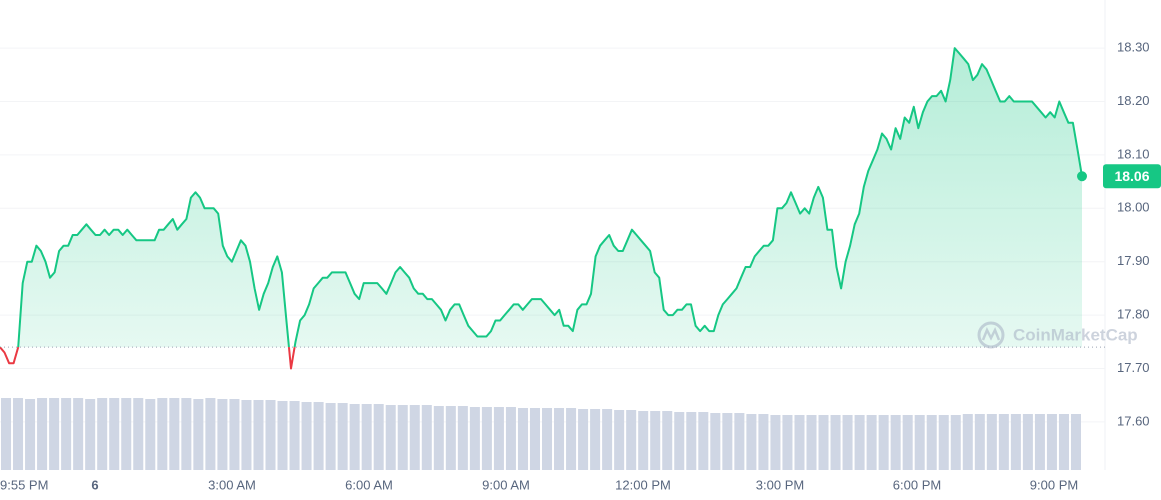  I want to click on price-tag, so click(1132, 176).